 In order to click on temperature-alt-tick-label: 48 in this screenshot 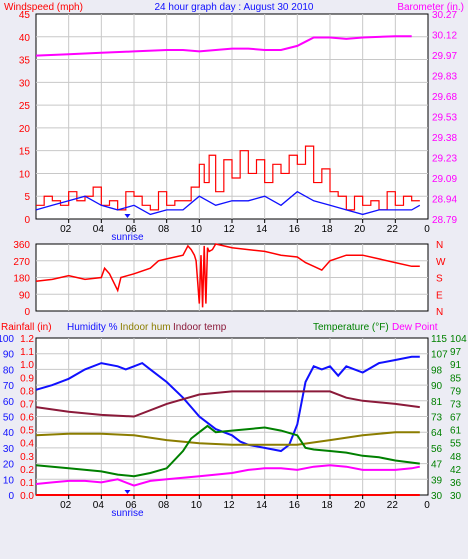, I will do `click(456, 457)`.